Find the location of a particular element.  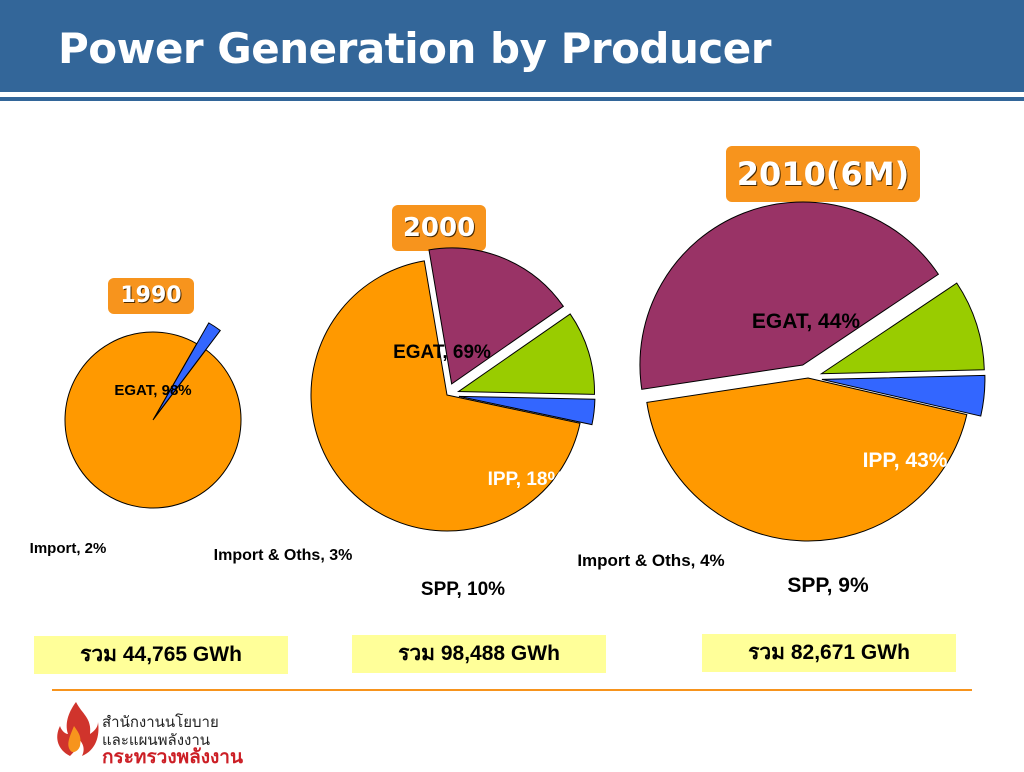

logo-text-line3: กระทรวงพลังงาน is located at coordinates (172, 757).